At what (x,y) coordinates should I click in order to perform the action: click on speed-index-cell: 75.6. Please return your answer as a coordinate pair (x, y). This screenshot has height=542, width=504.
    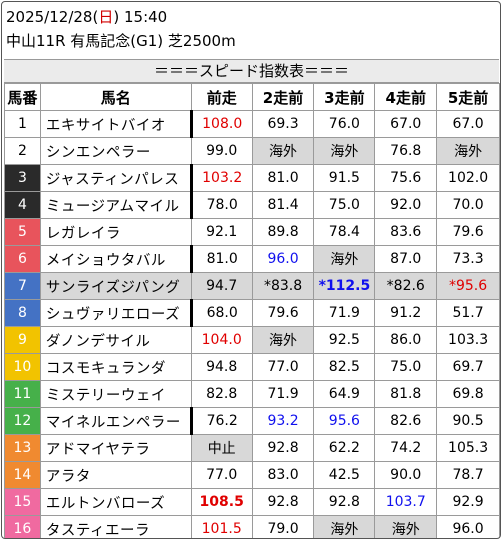
    Looking at the image, I should click on (406, 178).